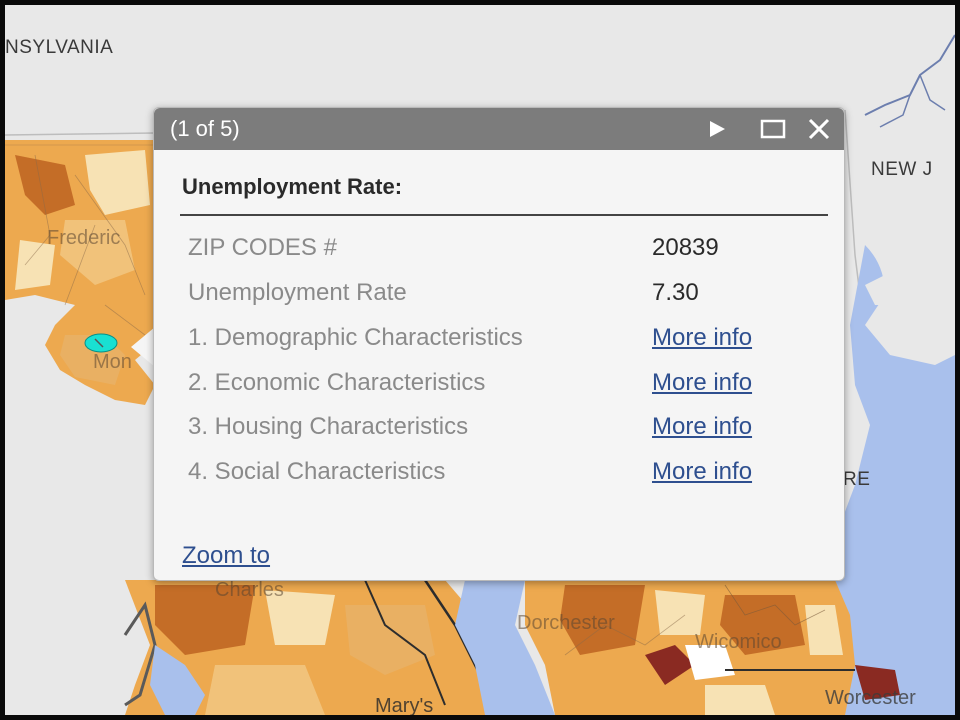 The width and height of the screenshot is (960, 720). I want to click on play-next-icon, so click(717, 129).